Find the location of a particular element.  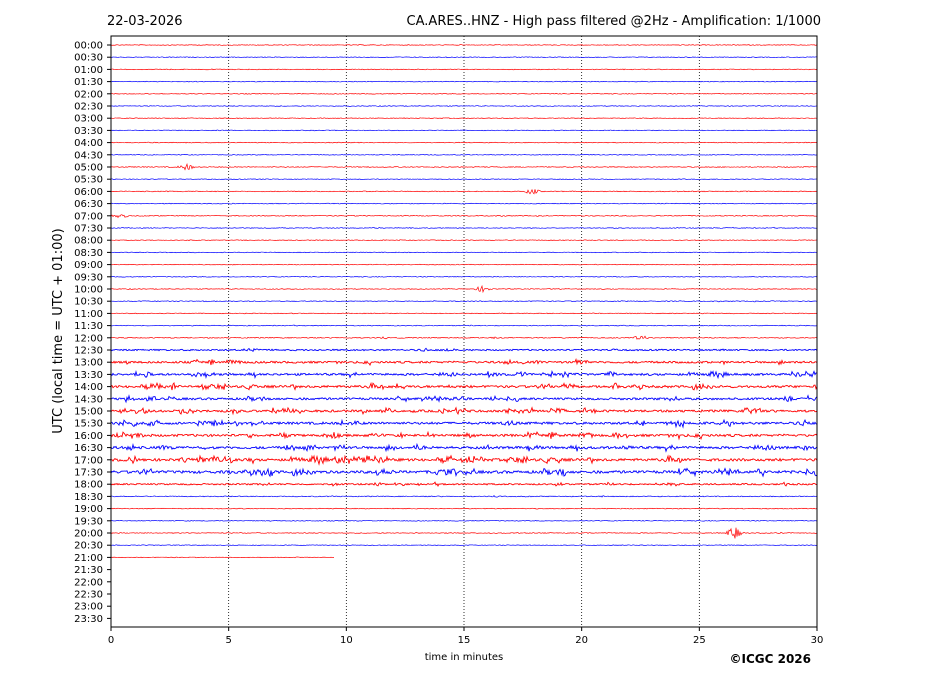

y-axis-label: UTC (local time = UTC + 01:00) is located at coordinates (58, 330).